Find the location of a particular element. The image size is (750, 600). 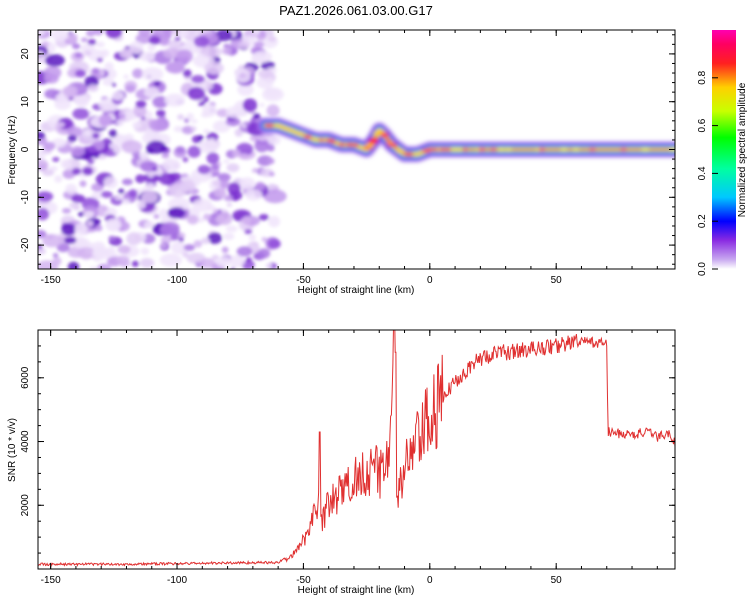

y-tick-label: 20 is located at coordinates (25, 54).